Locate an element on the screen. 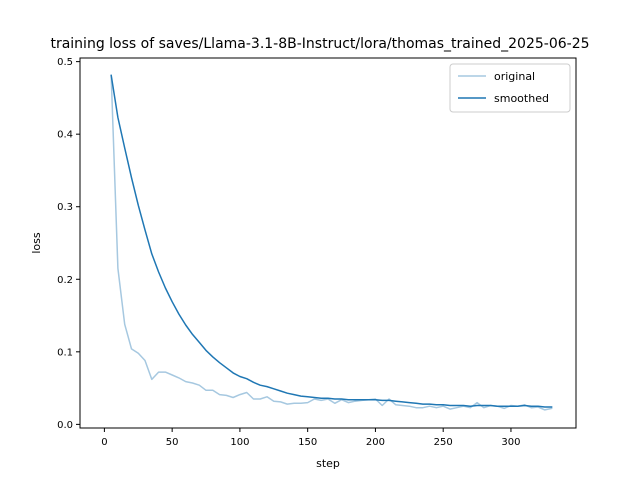  x-tick-label: 50 is located at coordinates (172, 442).